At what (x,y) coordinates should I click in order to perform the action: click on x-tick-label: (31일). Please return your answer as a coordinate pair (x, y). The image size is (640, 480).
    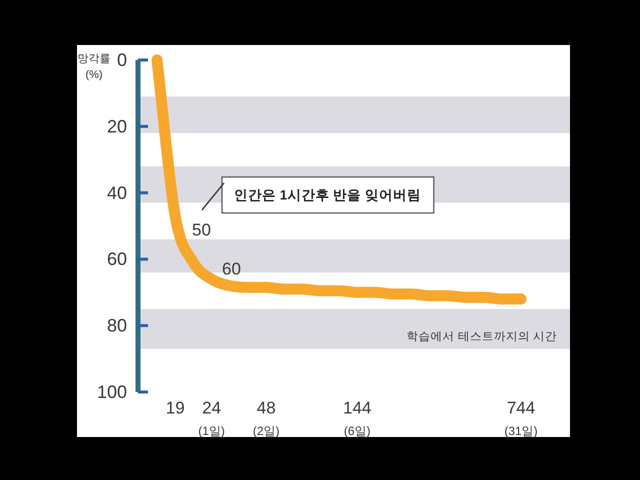
    Looking at the image, I should click on (521, 431).